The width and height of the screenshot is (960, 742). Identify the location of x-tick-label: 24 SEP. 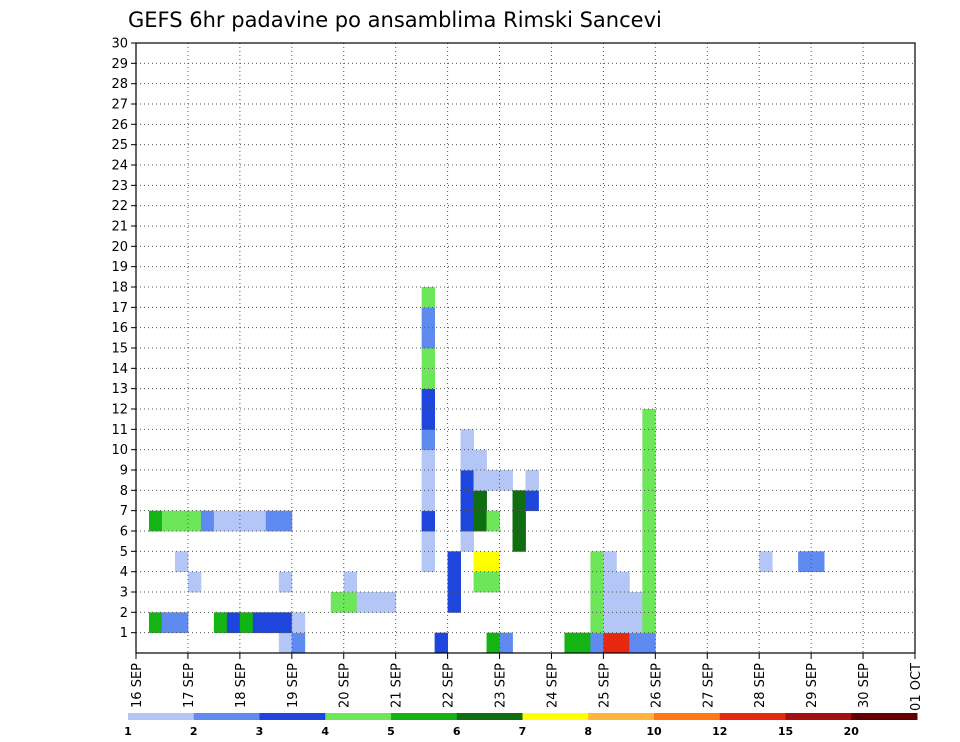
(552, 685).